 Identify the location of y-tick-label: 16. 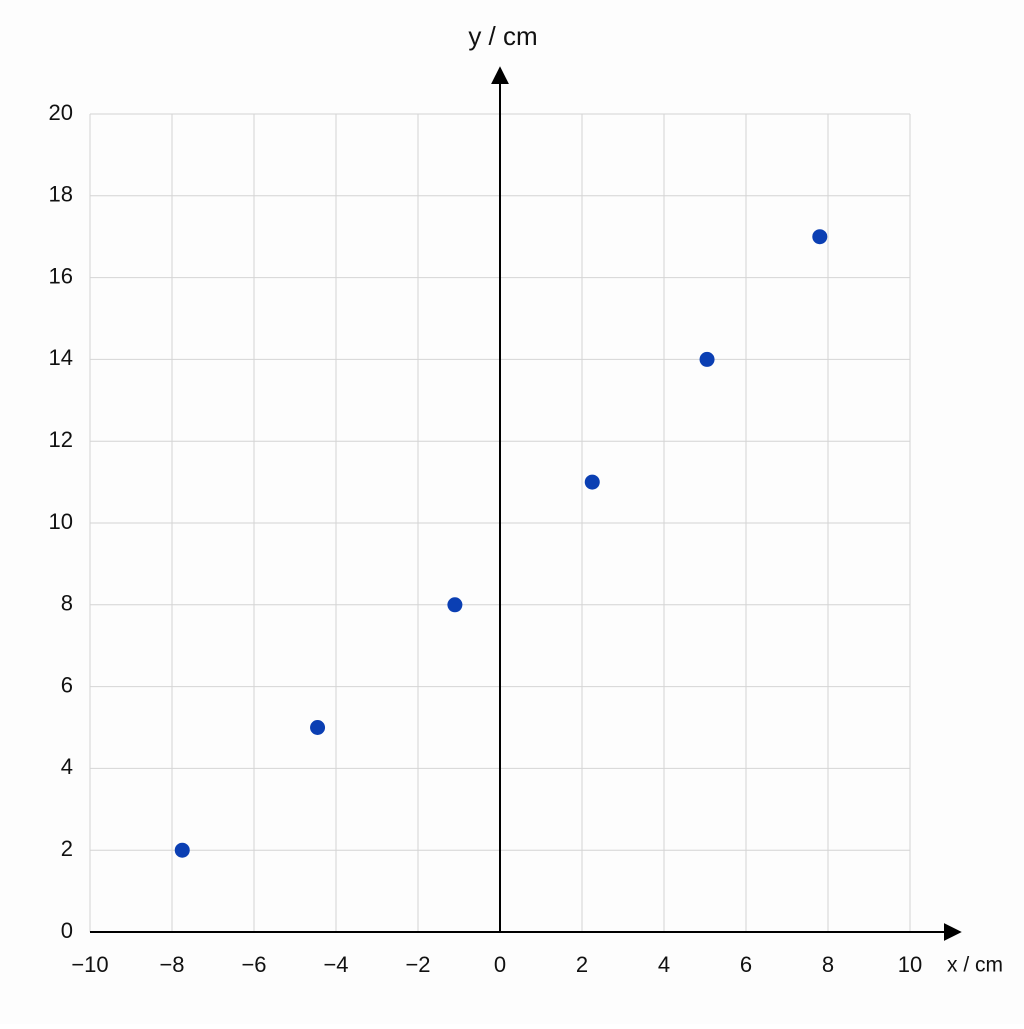
(61, 275).